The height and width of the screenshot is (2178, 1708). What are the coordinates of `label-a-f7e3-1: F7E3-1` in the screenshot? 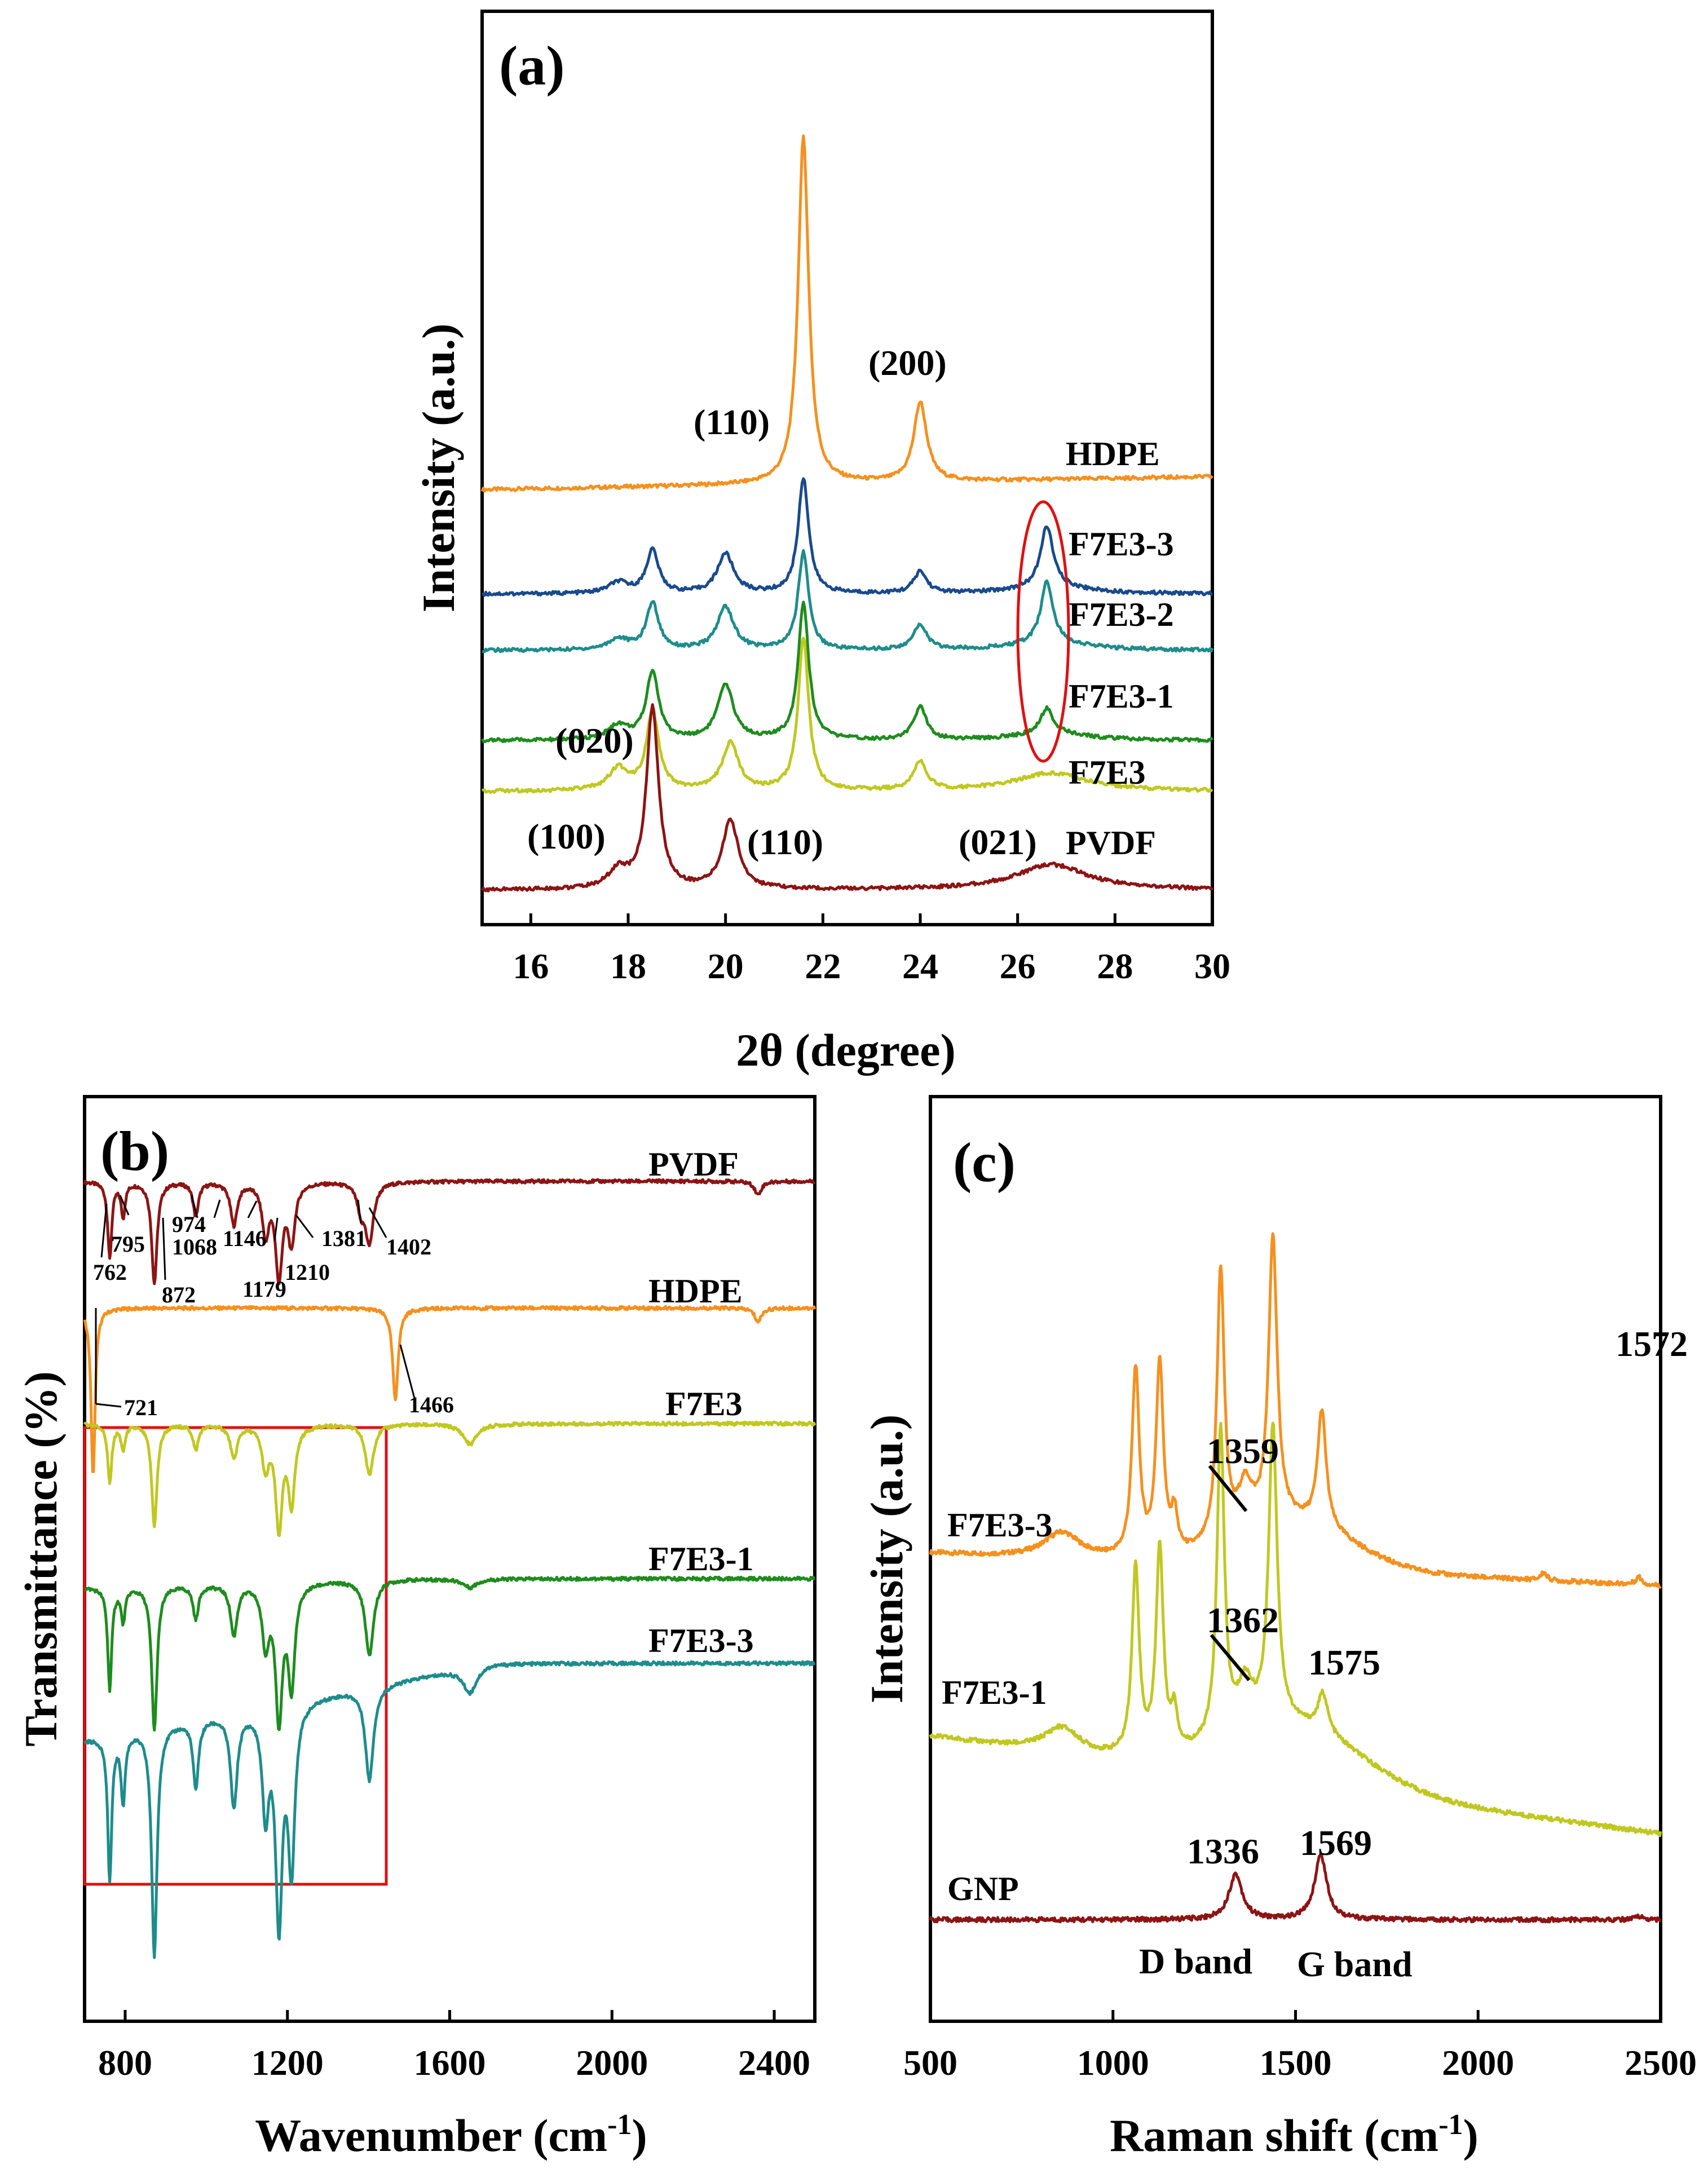 It's located at (1121, 696).